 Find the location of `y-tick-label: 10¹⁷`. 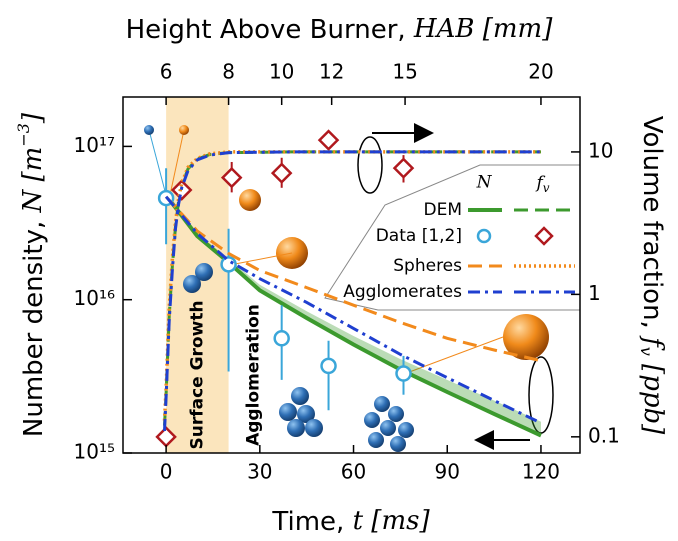

y-tick-label: 10¹⁷ is located at coordinates (94, 145).